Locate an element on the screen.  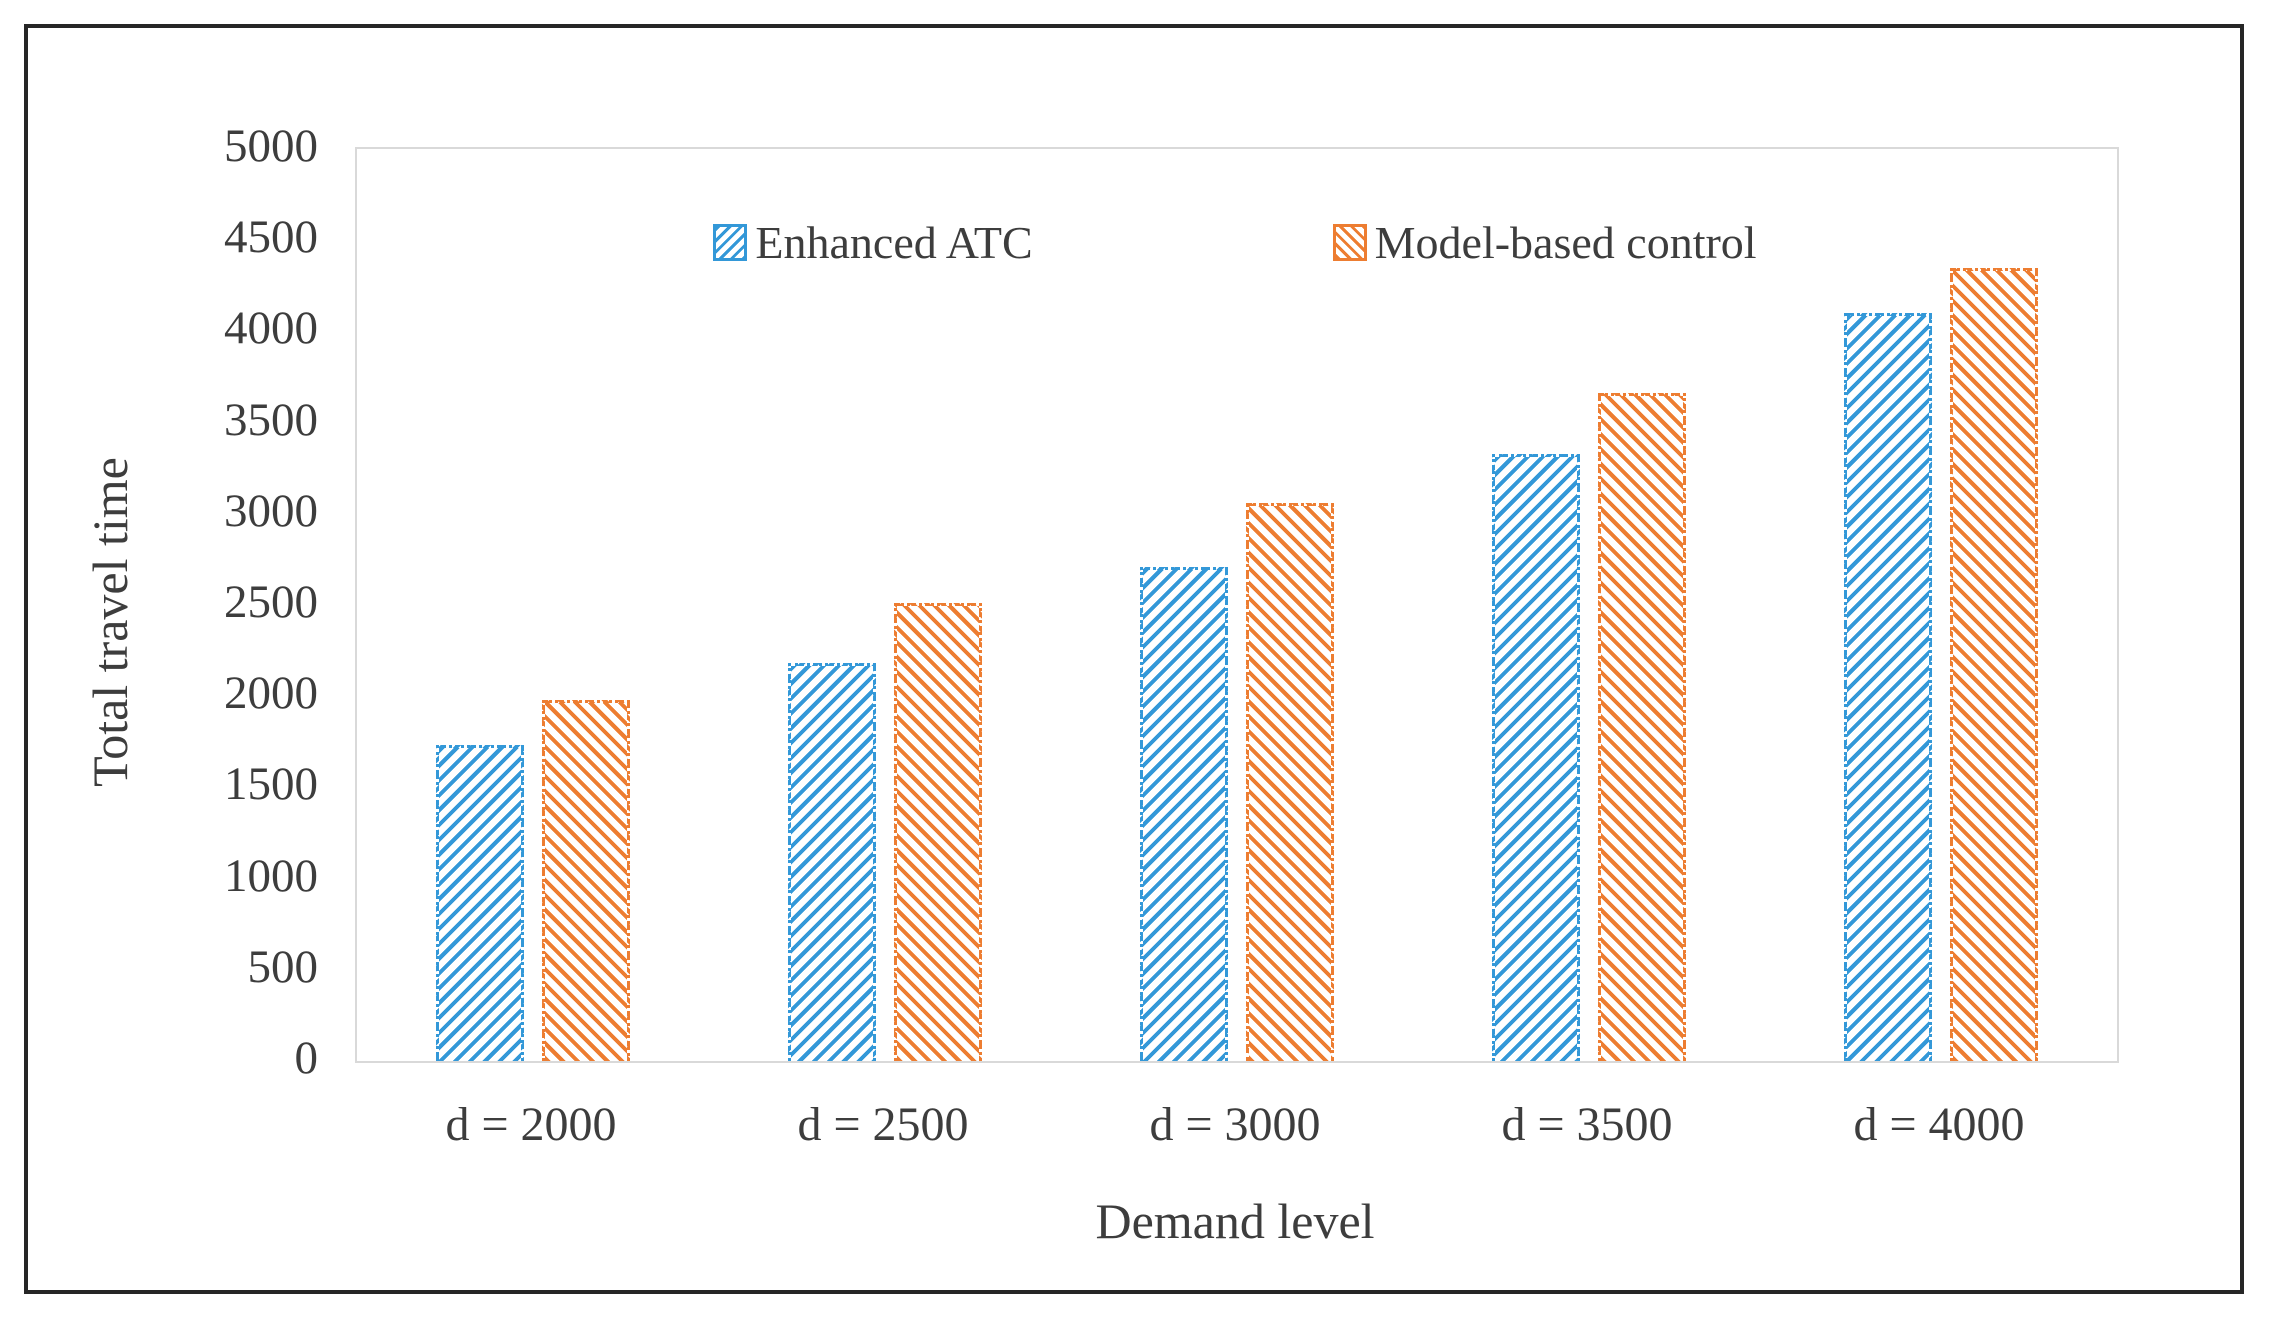
x-tick-label: d = 3500 is located at coordinates (1587, 1124).